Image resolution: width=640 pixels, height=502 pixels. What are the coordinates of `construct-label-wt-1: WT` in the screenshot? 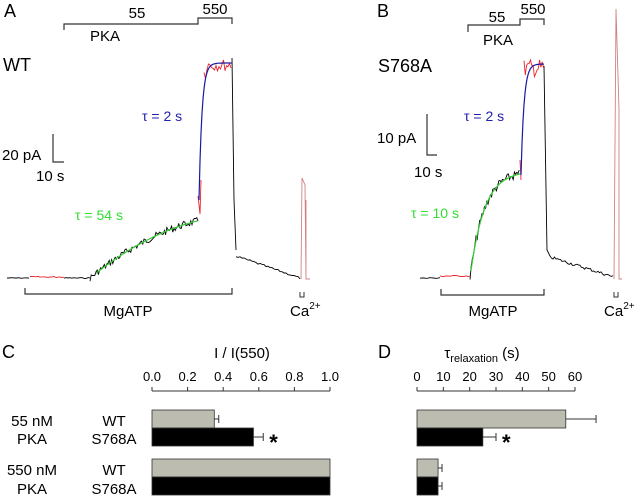 It's located at (113, 421).